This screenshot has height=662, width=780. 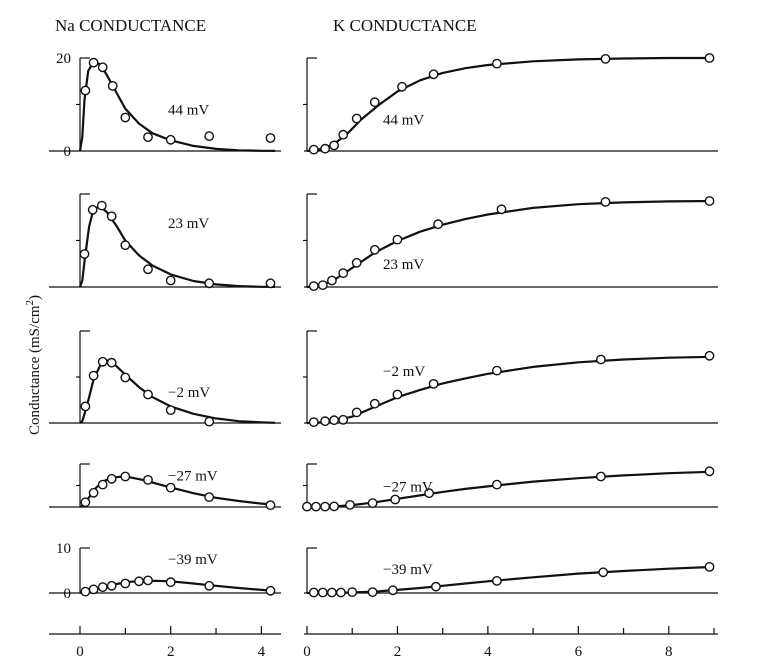 I want to click on y-axis-label: Conductance (mS/cm2), so click(x=33, y=365).